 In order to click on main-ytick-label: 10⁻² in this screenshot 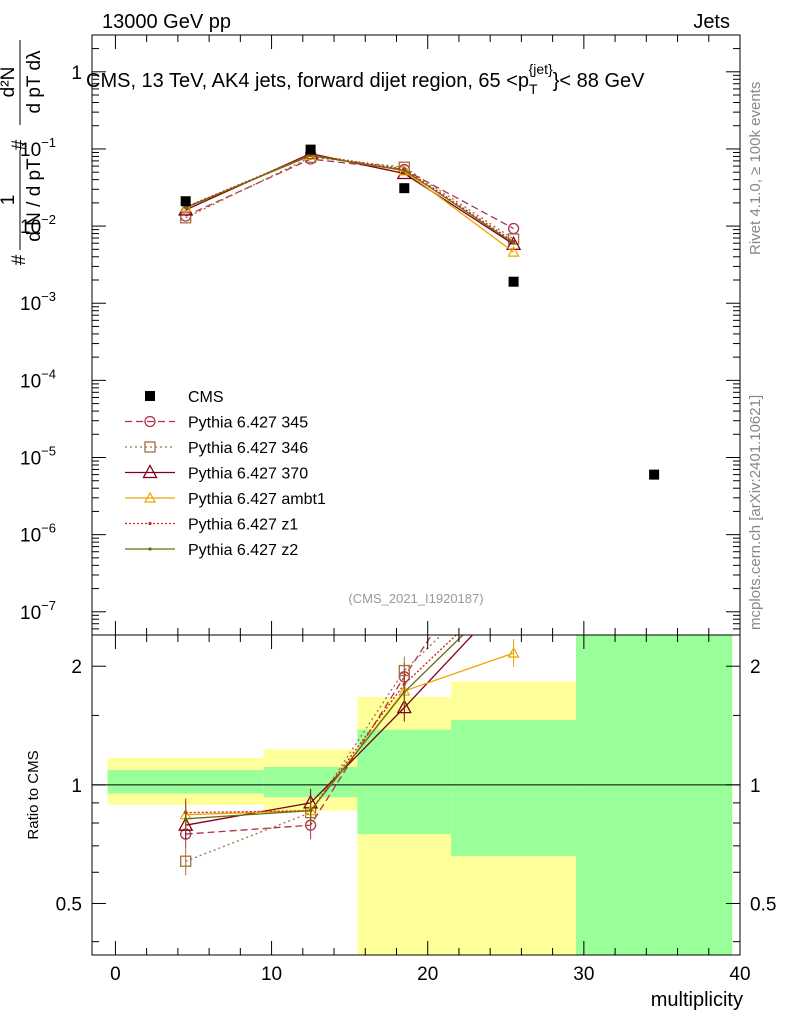, I will do `click(38, 225)`.